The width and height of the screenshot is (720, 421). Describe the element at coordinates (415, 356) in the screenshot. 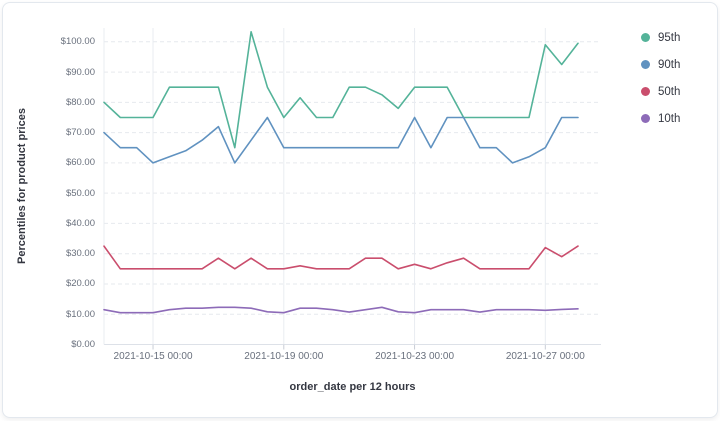

I see `x-tick-label: 2021-10-23 00:00` at that location.